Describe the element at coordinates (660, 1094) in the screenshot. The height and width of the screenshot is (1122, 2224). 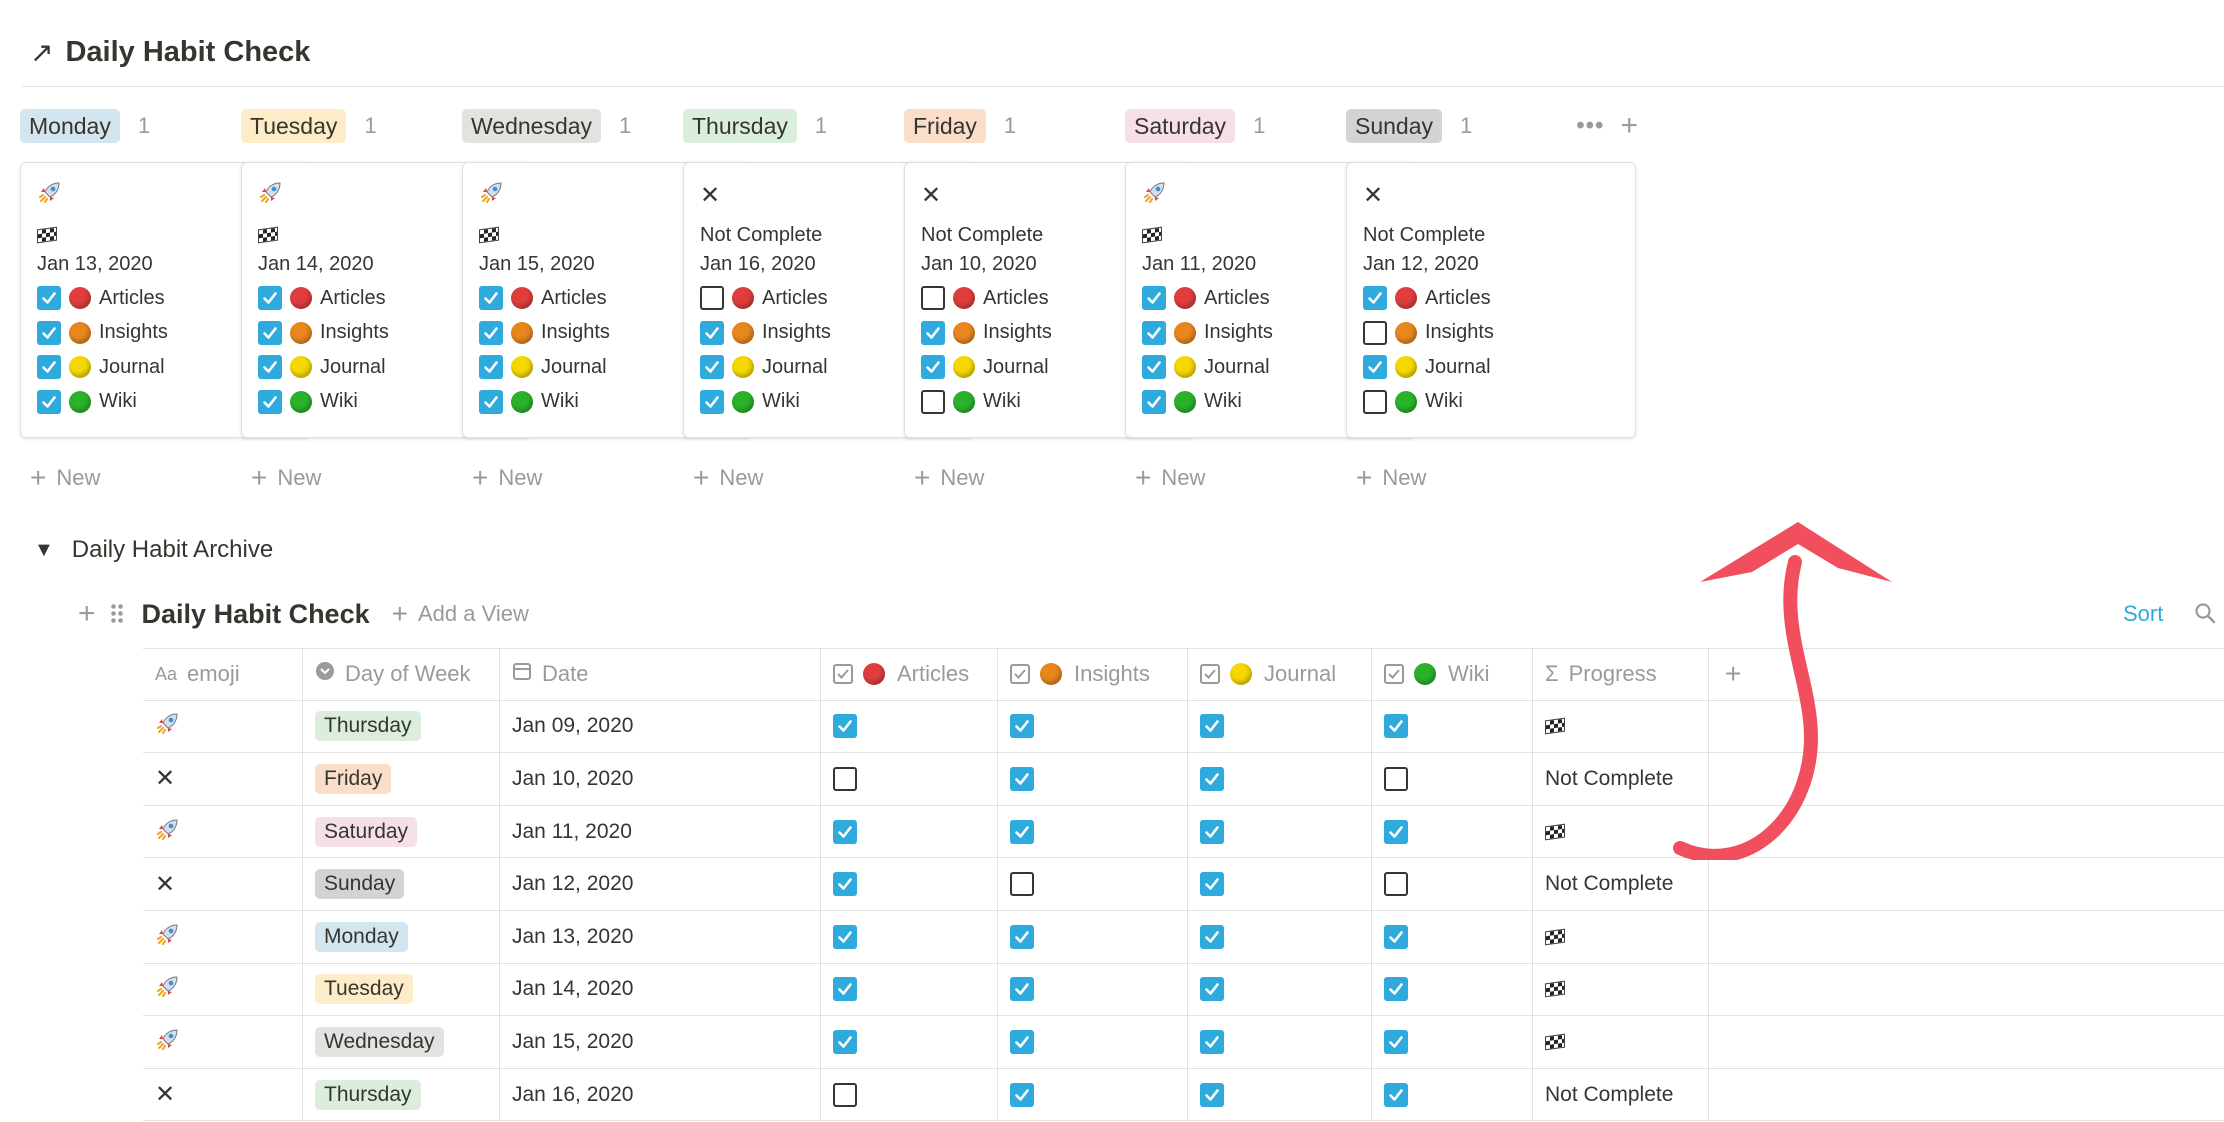
I see `cell-date: Jan 16, 2020` at that location.